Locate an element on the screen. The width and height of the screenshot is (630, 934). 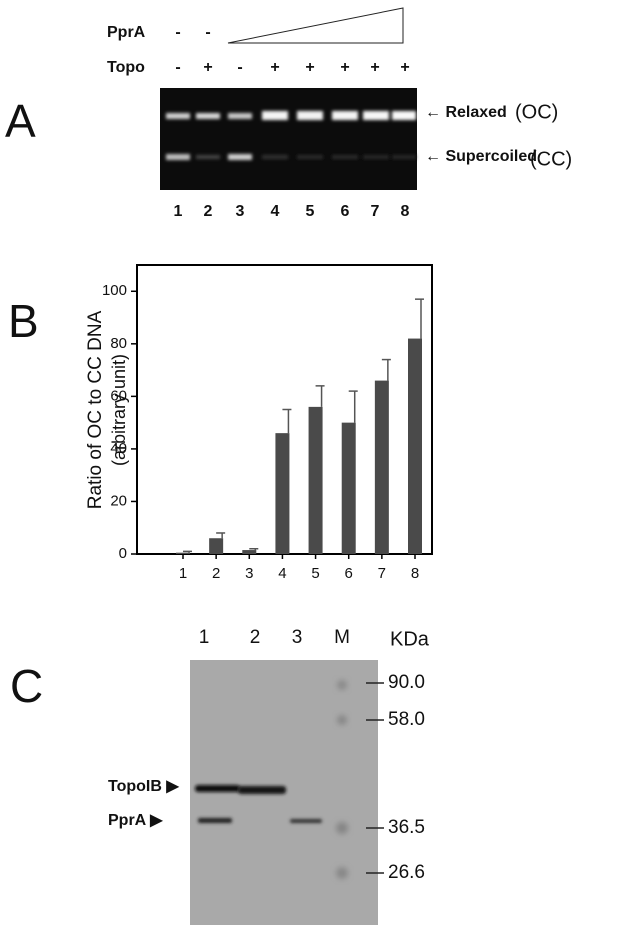
band-name: Relaxed is located at coordinates (475, 112).